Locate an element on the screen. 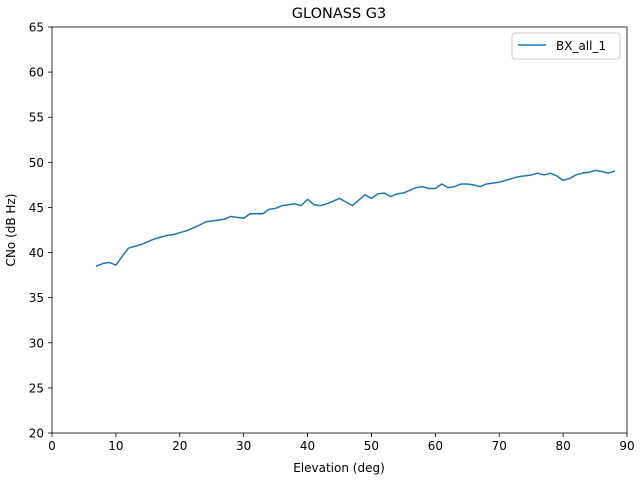  x-axis: 0 10 20 30 40 50 60 70 80 90 is located at coordinates (341, 443).